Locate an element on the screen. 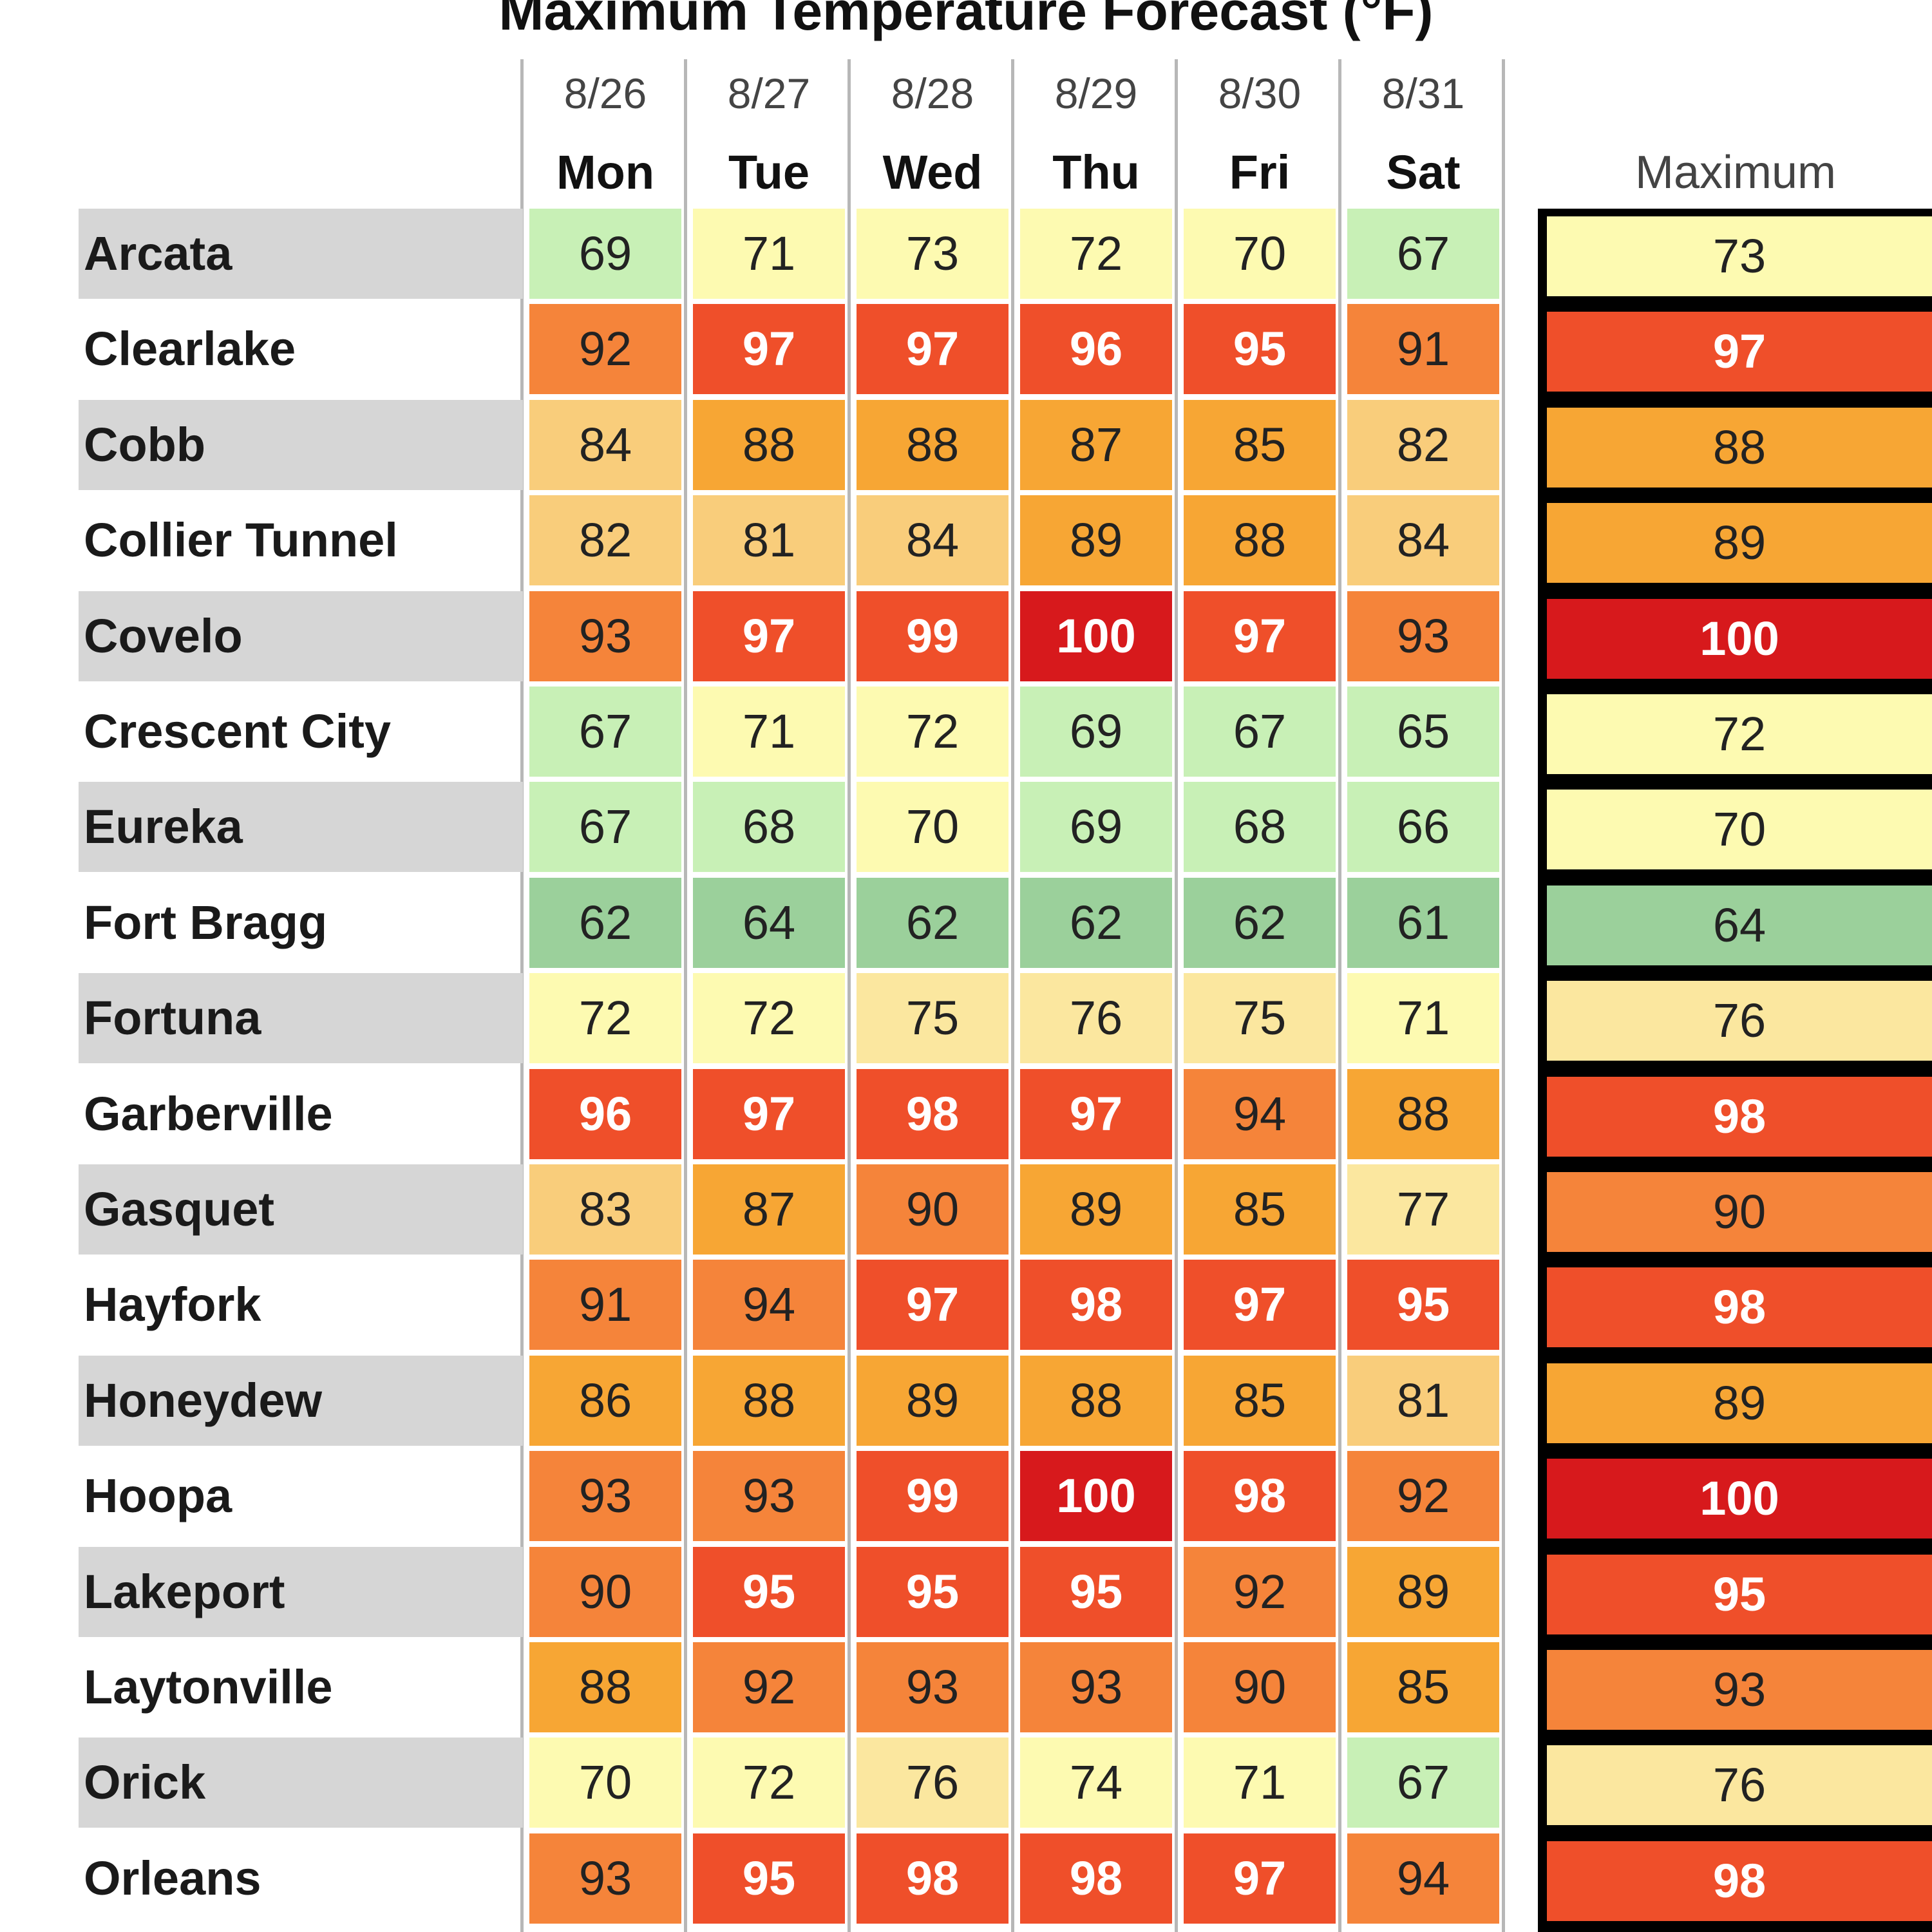 The height and width of the screenshot is (1932, 1932). maximum-cell: 93 is located at coordinates (1739, 1690).